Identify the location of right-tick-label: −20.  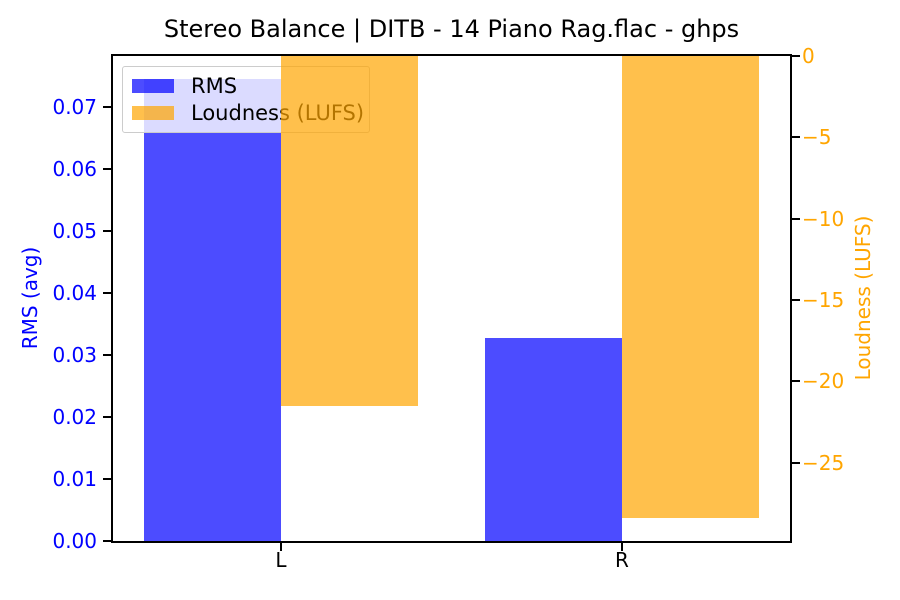
(823, 381).